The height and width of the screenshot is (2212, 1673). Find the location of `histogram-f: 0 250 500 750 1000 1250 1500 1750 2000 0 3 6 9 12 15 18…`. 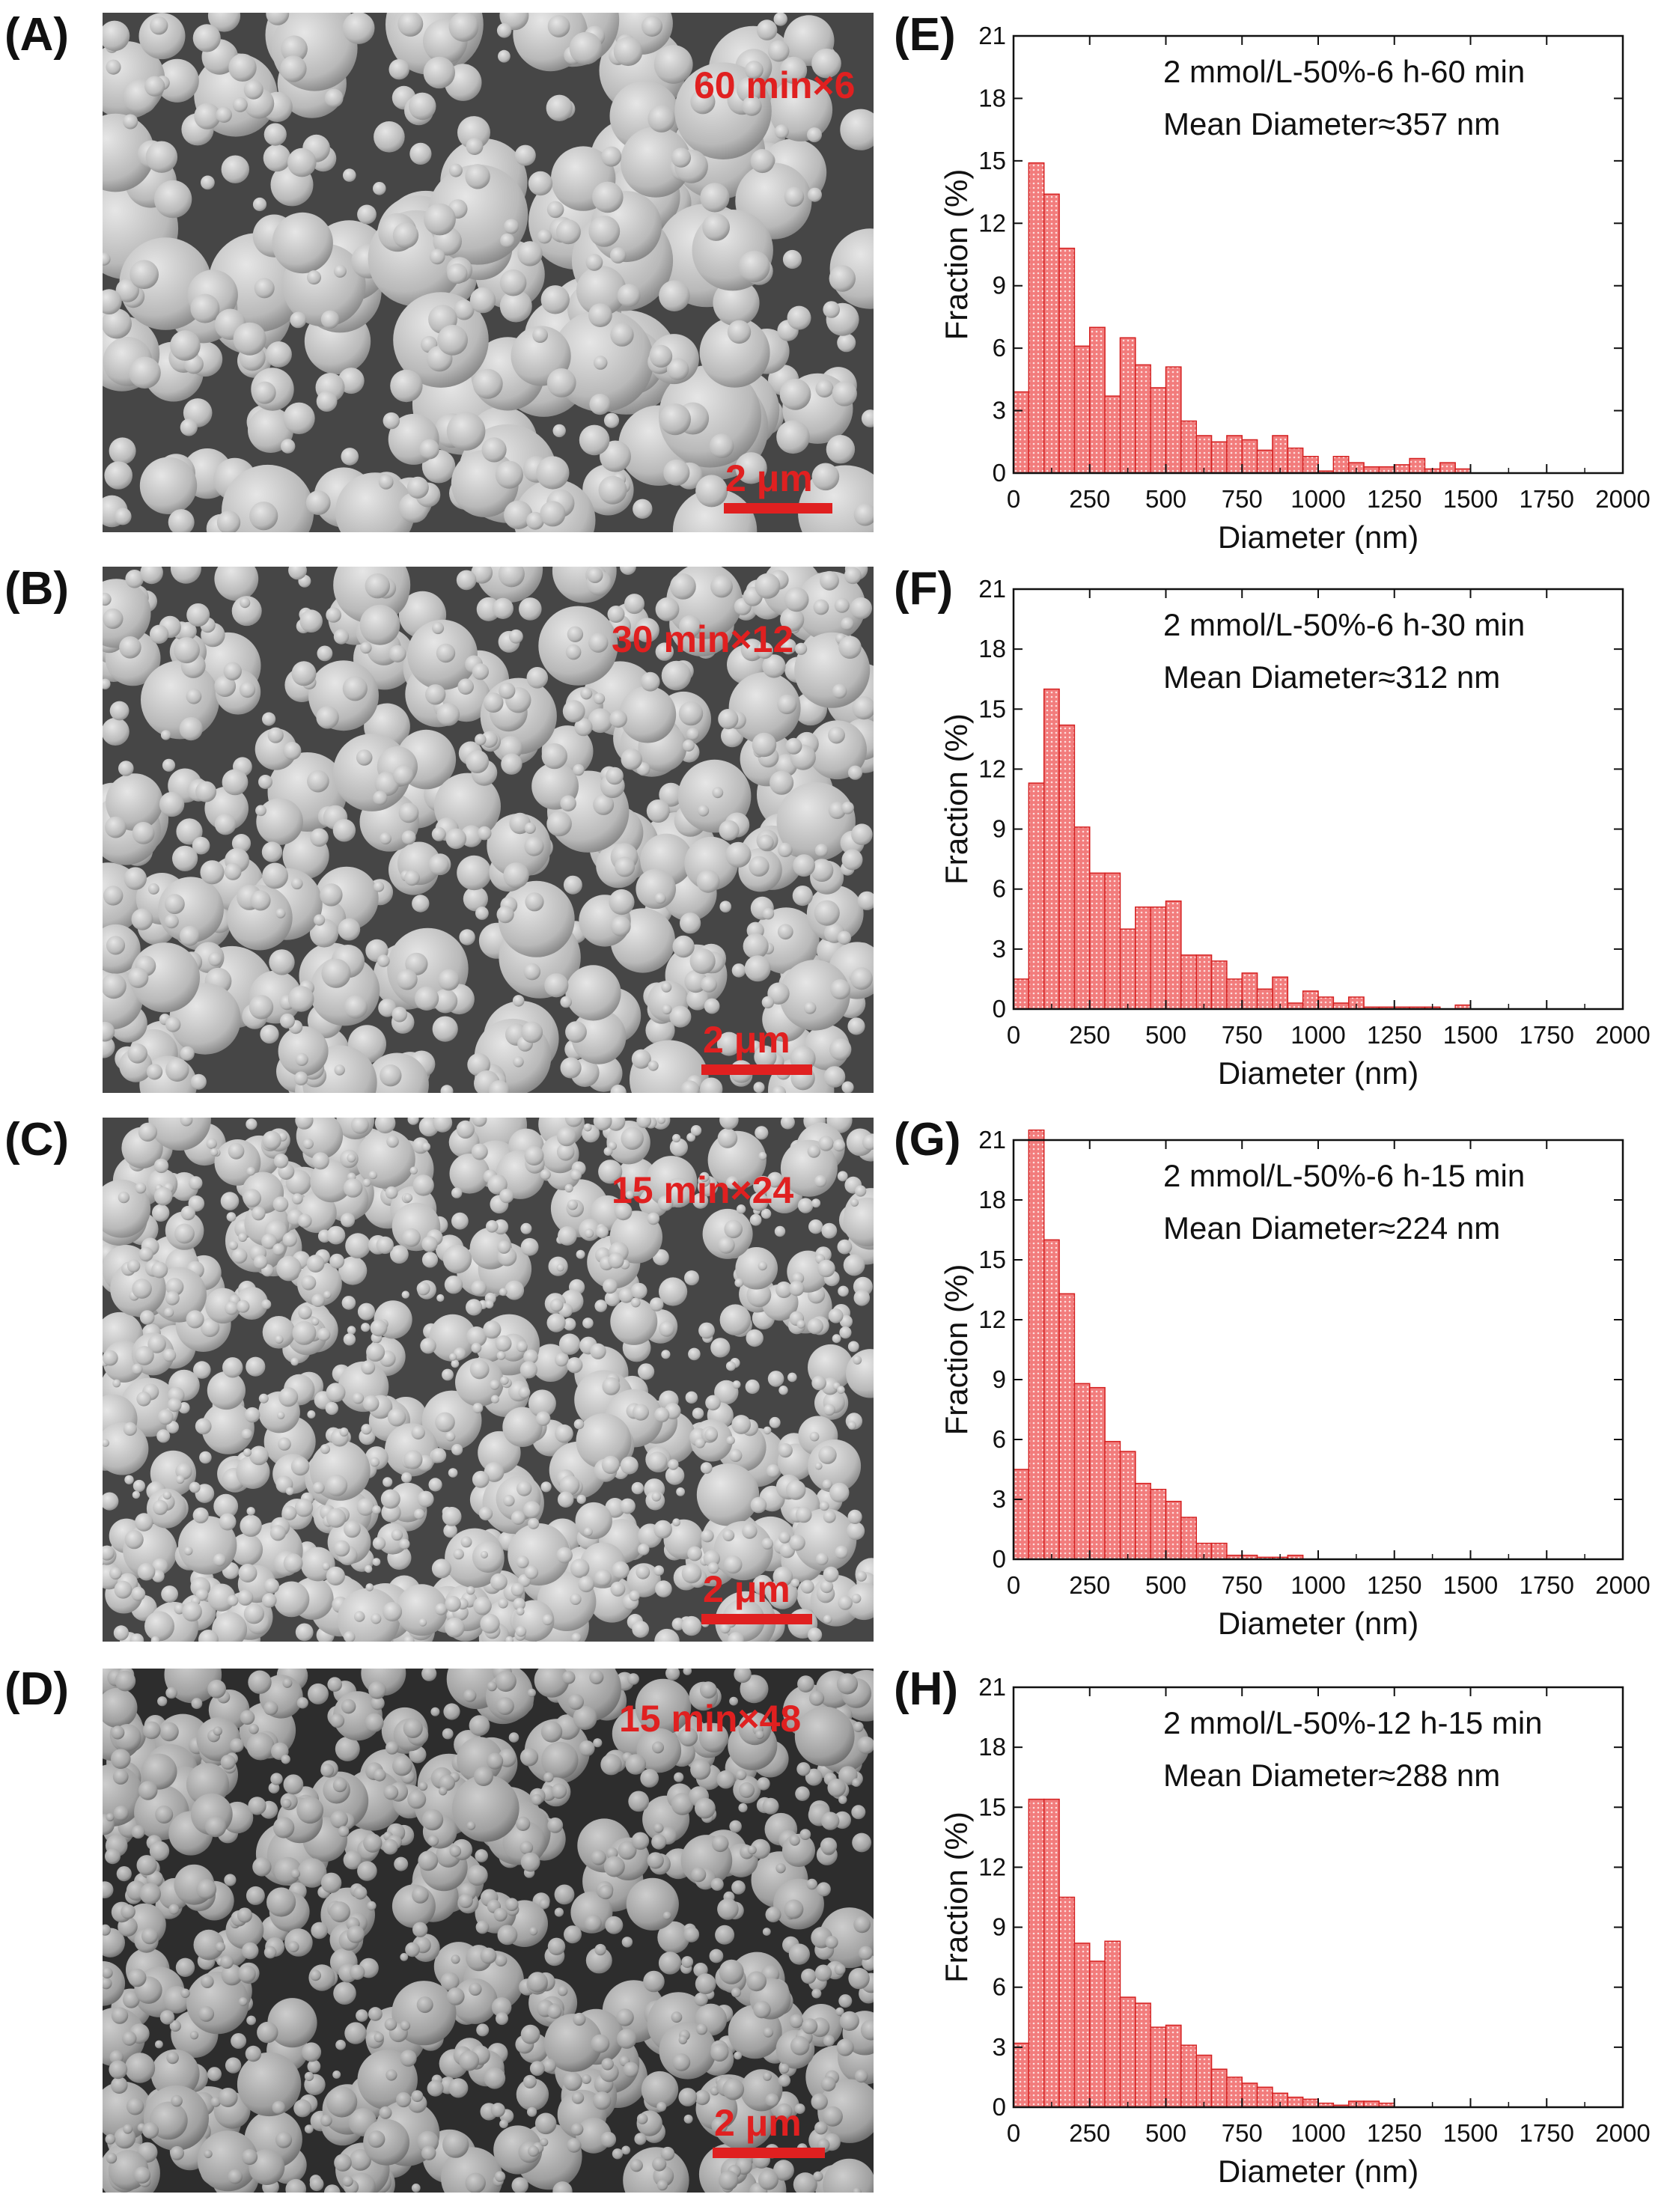

histogram-f: 0 250 500 750 1000 1250 1500 1750 2000 0 3 6 9 12 15 18… is located at coordinates (1295, 833).